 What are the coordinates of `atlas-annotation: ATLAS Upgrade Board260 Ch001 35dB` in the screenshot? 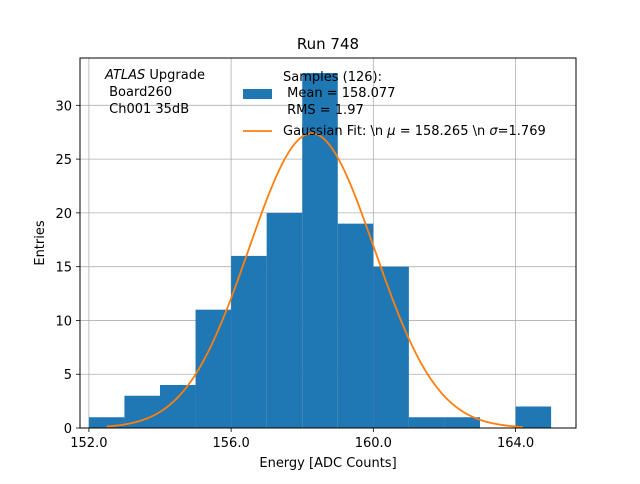 It's located at (154, 92).